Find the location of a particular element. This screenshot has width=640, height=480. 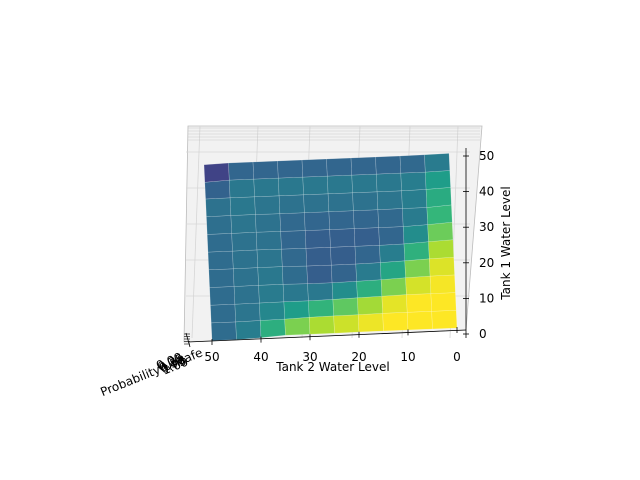

y-tick-label: 40 is located at coordinates (486, 192).